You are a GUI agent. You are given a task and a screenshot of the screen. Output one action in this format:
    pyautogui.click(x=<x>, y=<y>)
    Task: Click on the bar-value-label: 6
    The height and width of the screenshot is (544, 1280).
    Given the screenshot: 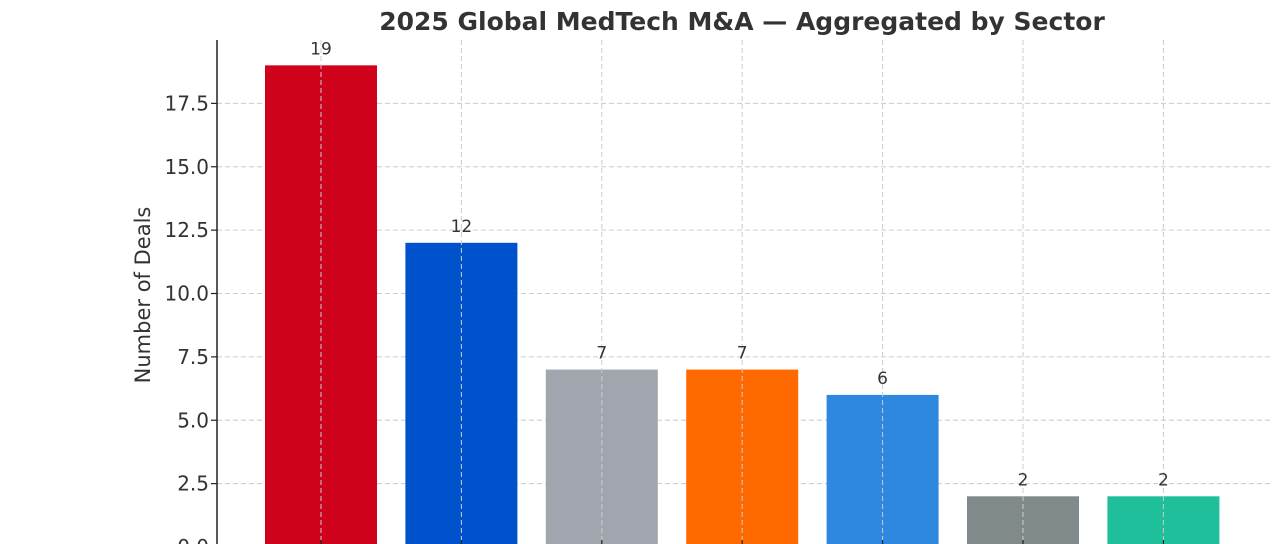 What is the action you would take?
    pyautogui.click(x=882, y=379)
    